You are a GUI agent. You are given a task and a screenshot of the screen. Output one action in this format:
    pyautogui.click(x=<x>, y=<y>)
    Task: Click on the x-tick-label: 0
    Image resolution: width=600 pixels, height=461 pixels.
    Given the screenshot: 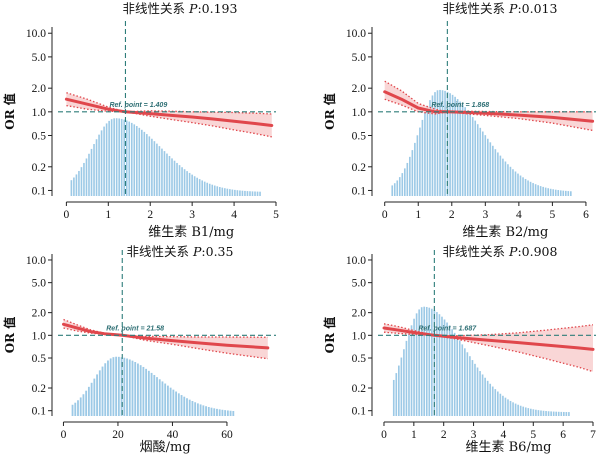 What is the action you would take?
    pyautogui.click(x=384, y=435)
    